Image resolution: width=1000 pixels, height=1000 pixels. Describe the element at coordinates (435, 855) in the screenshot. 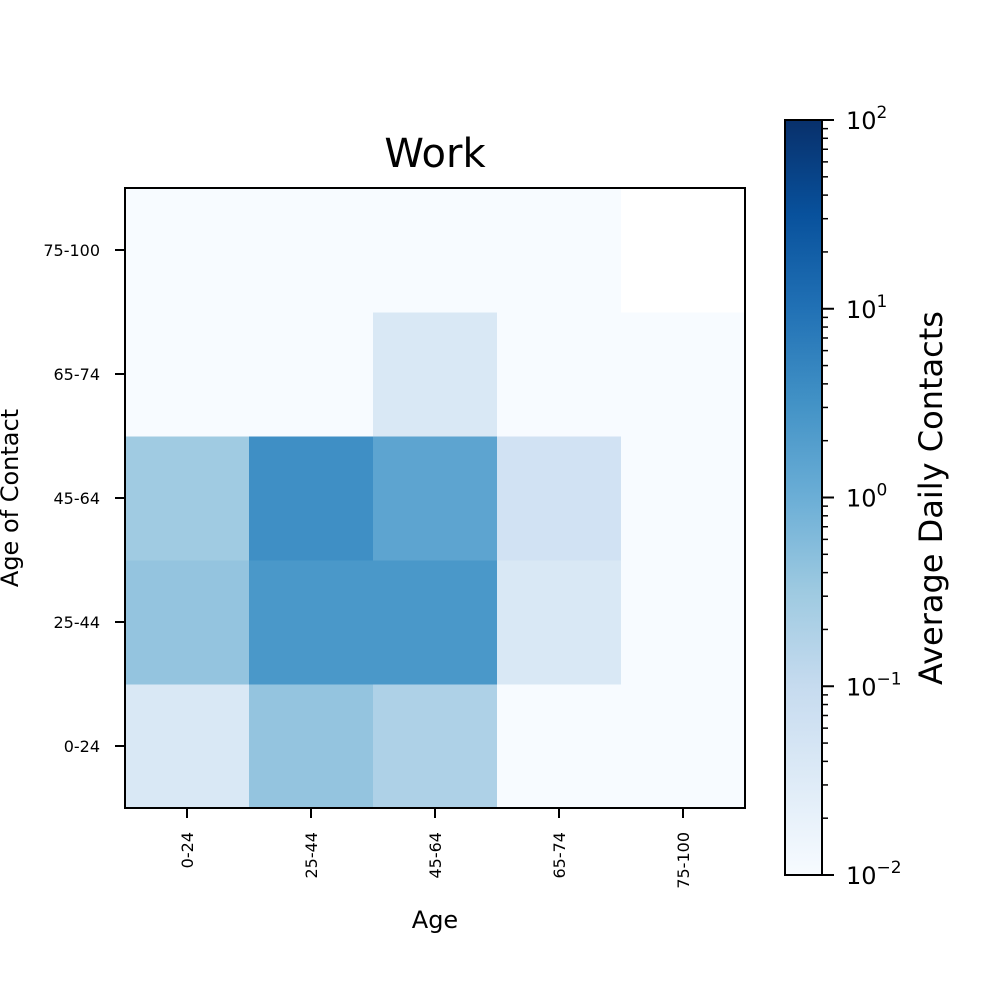

I see `x-tick-label: 45-64` at that location.